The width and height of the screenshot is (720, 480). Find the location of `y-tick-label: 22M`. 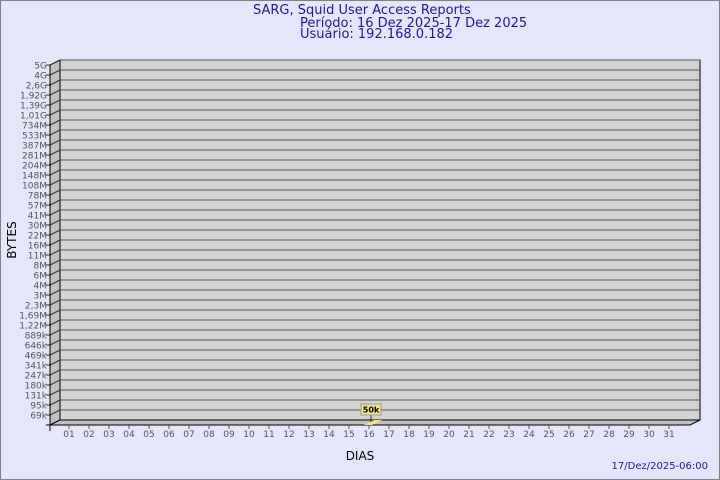

y-tick-label: 22M is located at coordinates (37, 237).